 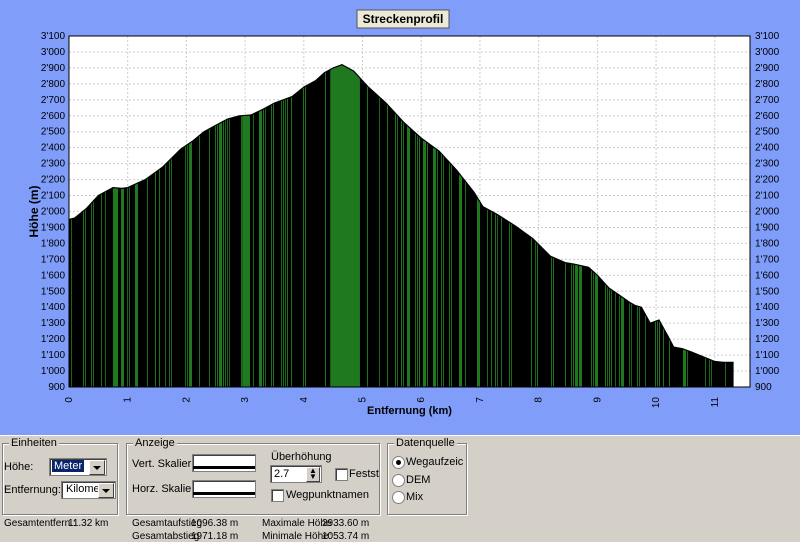 I want to click on y-tick-label-left: 2'400, so click(x=53, y=148).